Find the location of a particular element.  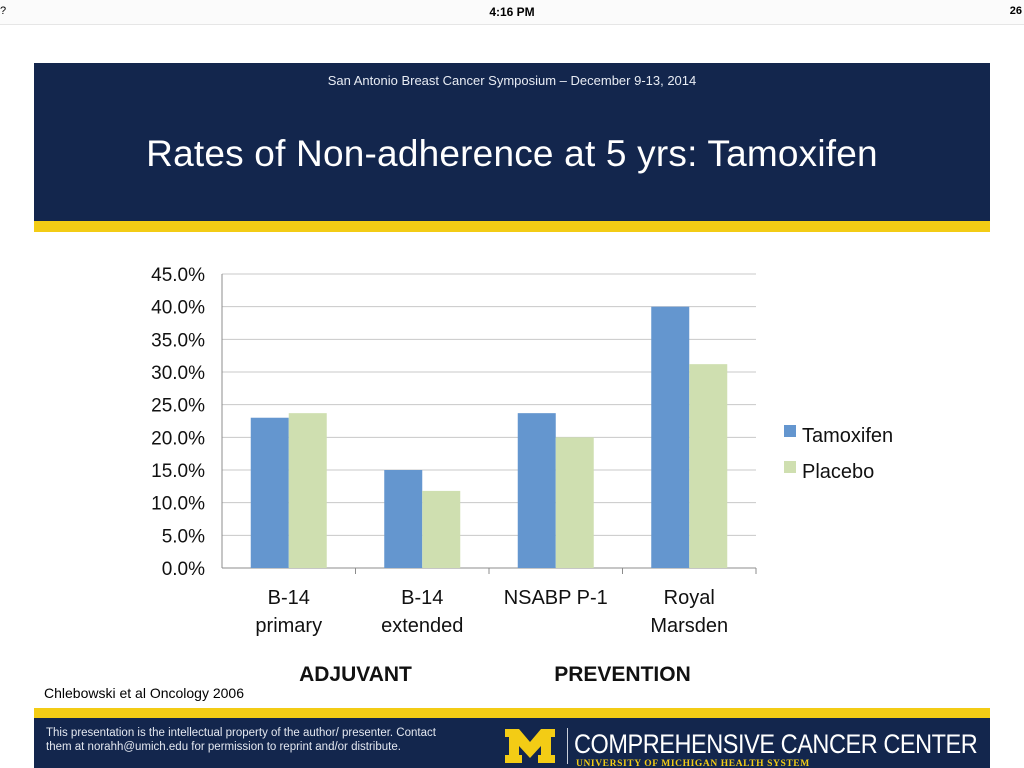

footer-divider is located at coordinates (567, 746).